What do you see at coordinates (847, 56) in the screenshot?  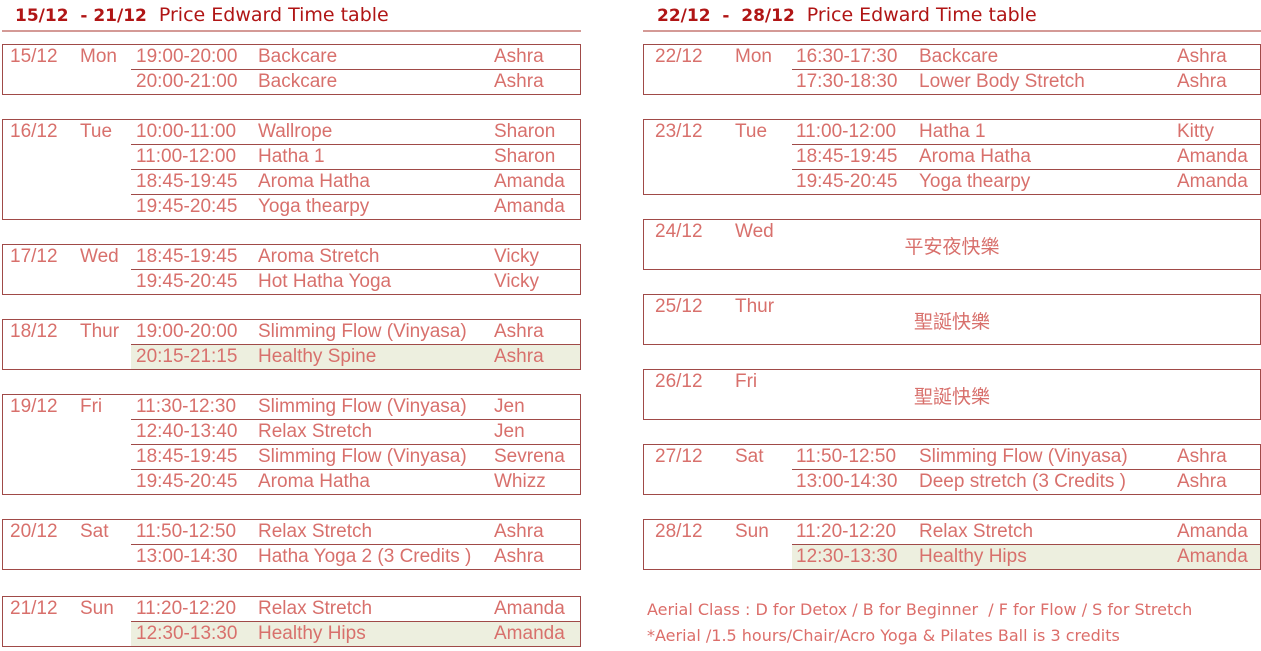 I see `class-time: 16:30-17:30` at bounding box center [847, 56].